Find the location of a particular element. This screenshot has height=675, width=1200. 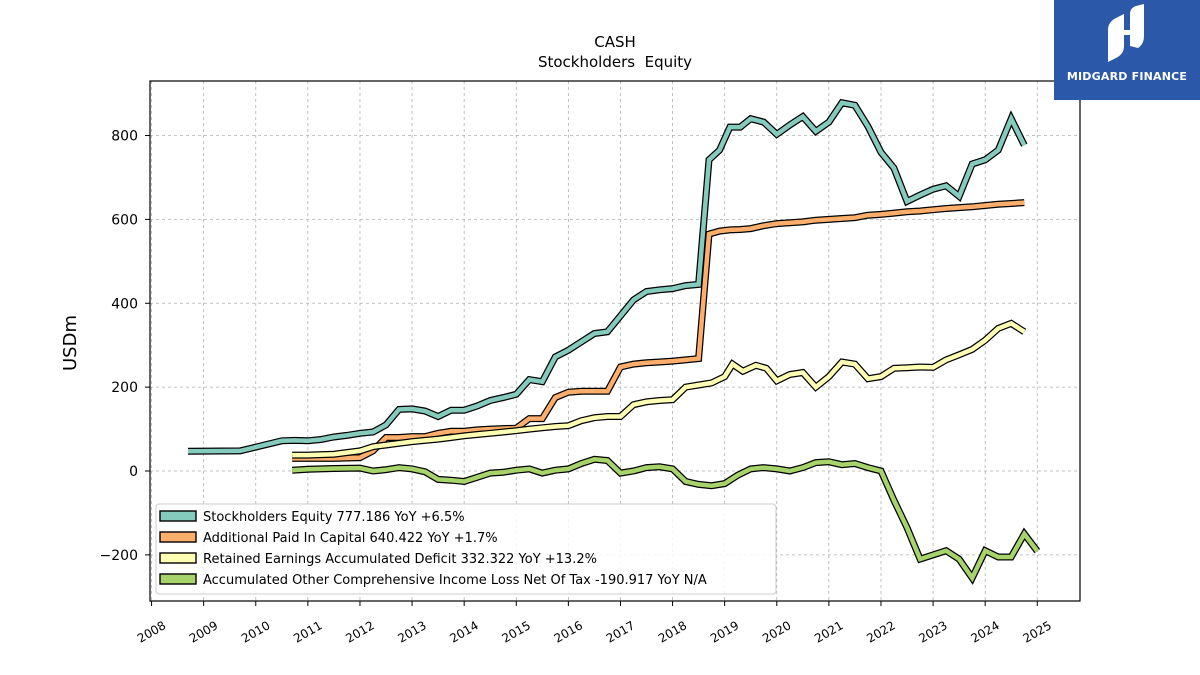

midgard-finance-logo: MIDGARD FINANCE is located at coordinates (1127, 50).